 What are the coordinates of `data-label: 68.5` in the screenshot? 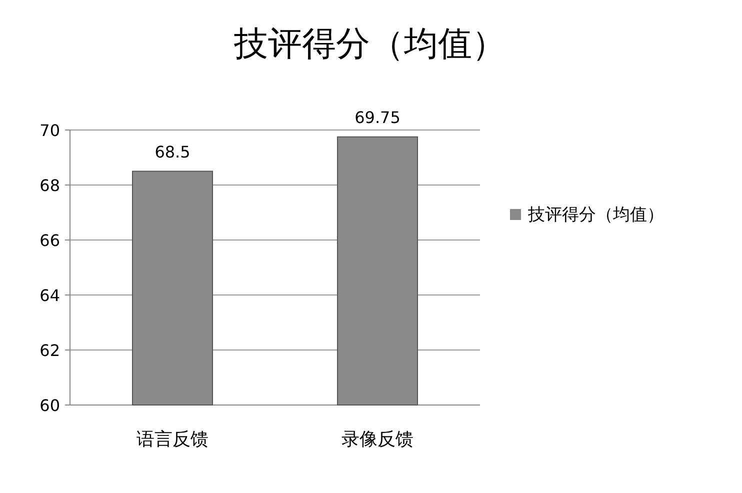 It's located at (172, 152).